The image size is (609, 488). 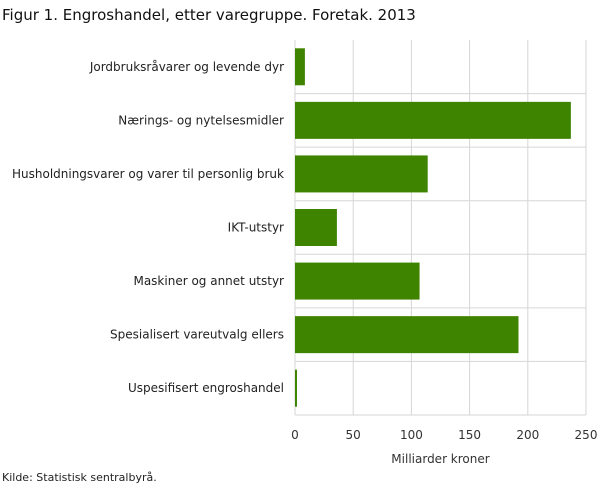 What do you see at coordinates (201, 120) in the screenshot?
I see `category-label: Nærings- og nytelsesmidler` at bounding box center [201, 120].